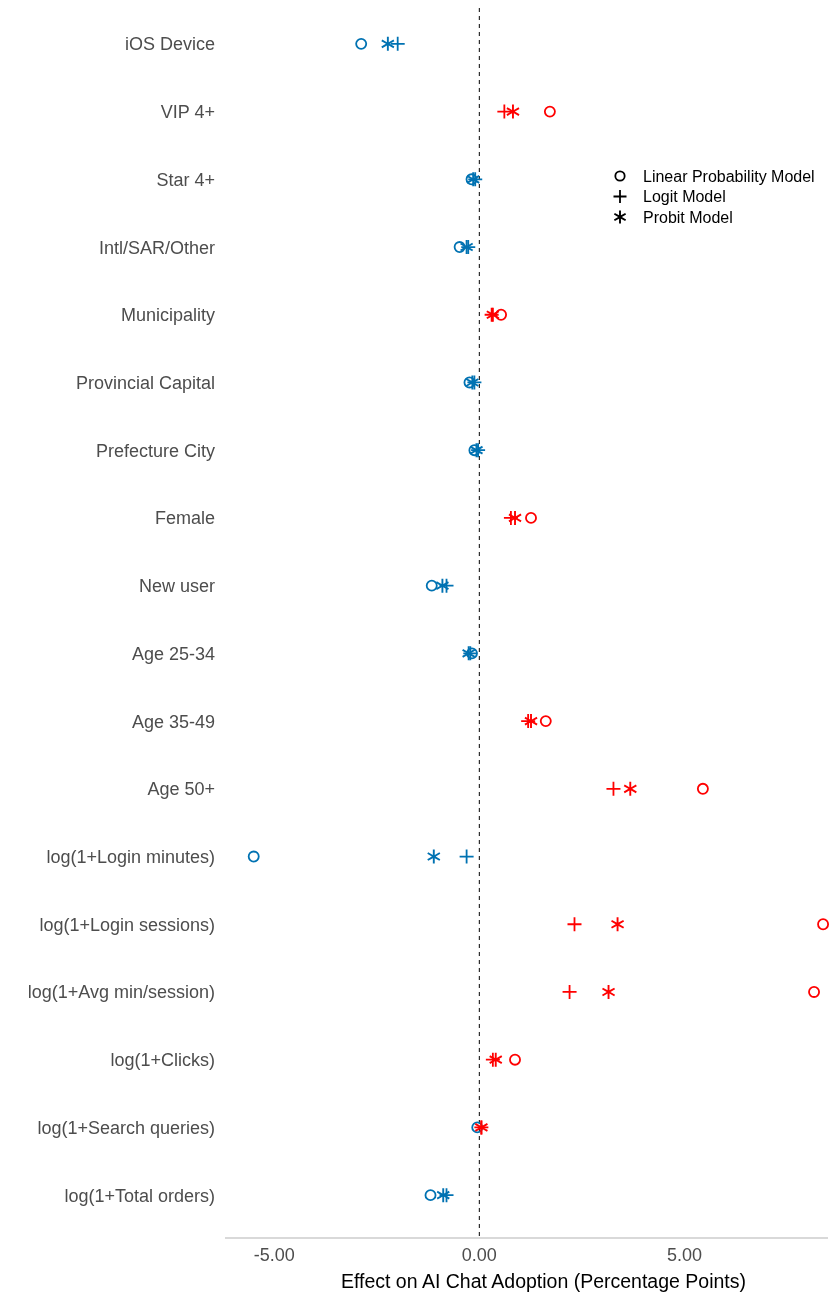 This screenshot has width=830, height=1298. What do you see at coordinates (139, 1195) in the screenshot?
I see `y-tick-label: log(1+Total orders)` at bounding box center [139, 1195].